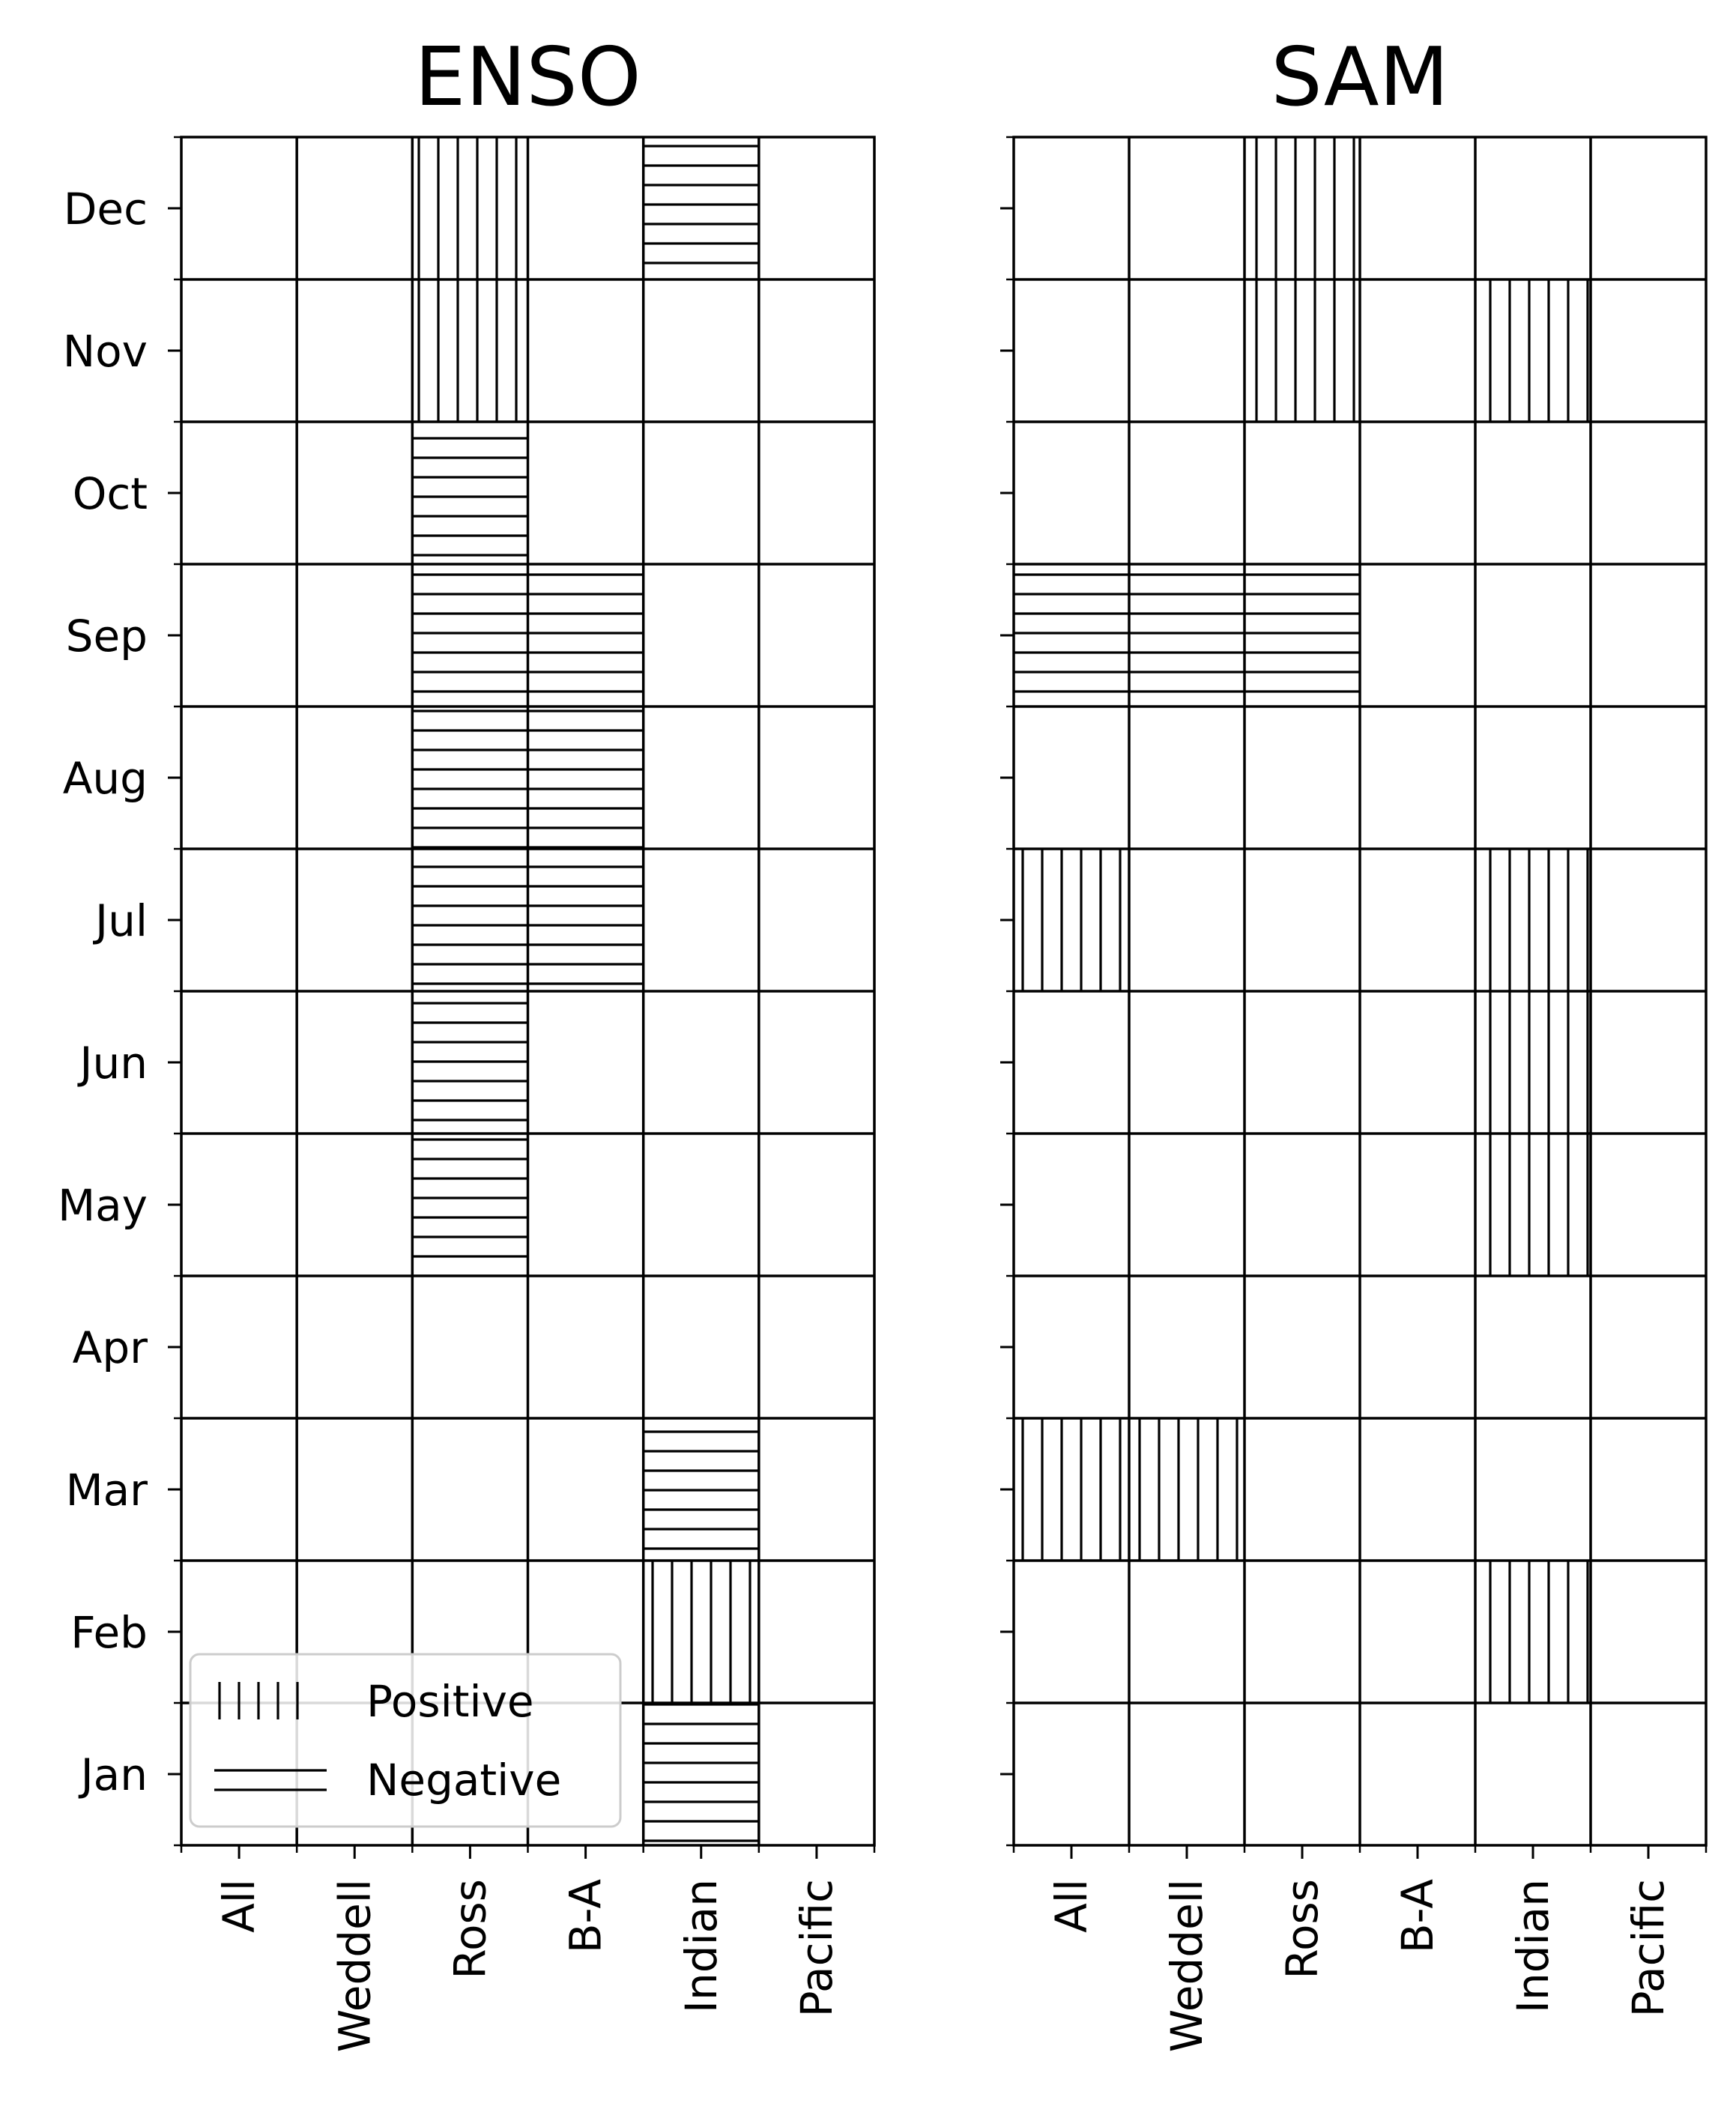  What do you see at coordinates (113, 1774) in the screenshot?
I see `month-label-jan: Jan` at bounding box center [113, 1774].